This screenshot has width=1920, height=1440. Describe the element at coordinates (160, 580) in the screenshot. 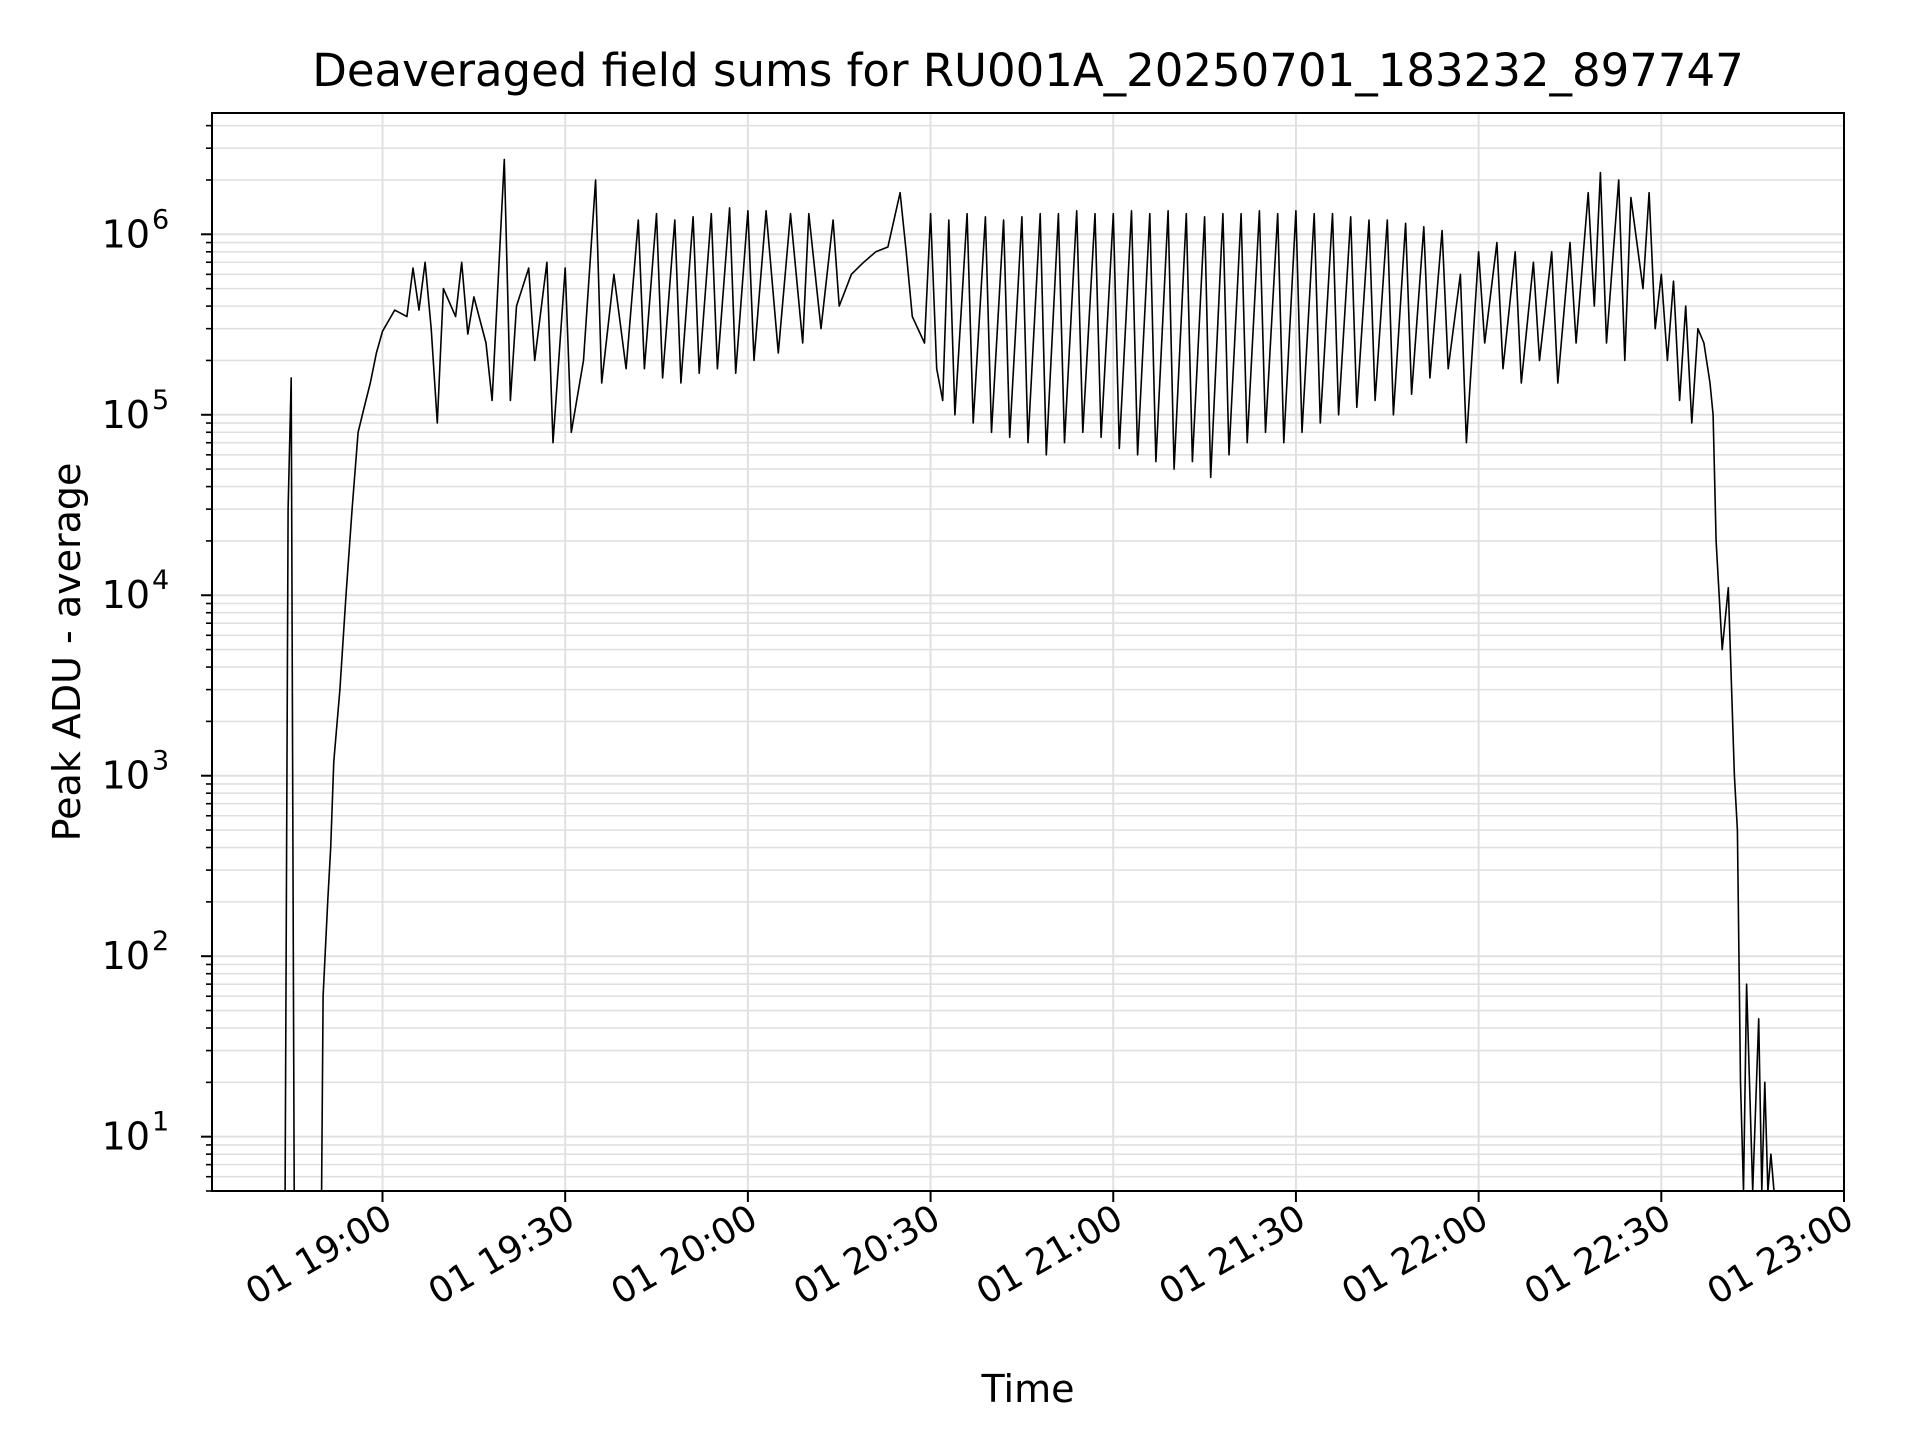

I see `y-tick-exponent: 4` at that location.